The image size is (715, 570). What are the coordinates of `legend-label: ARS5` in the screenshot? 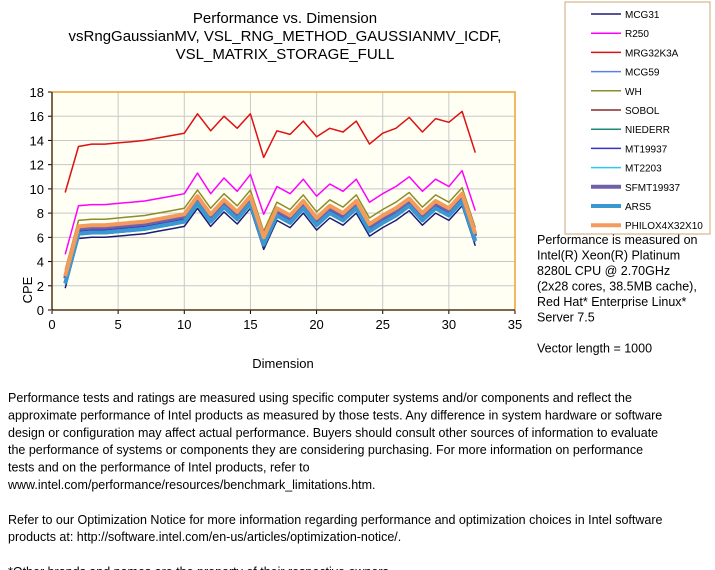 It's located at (638, 207).